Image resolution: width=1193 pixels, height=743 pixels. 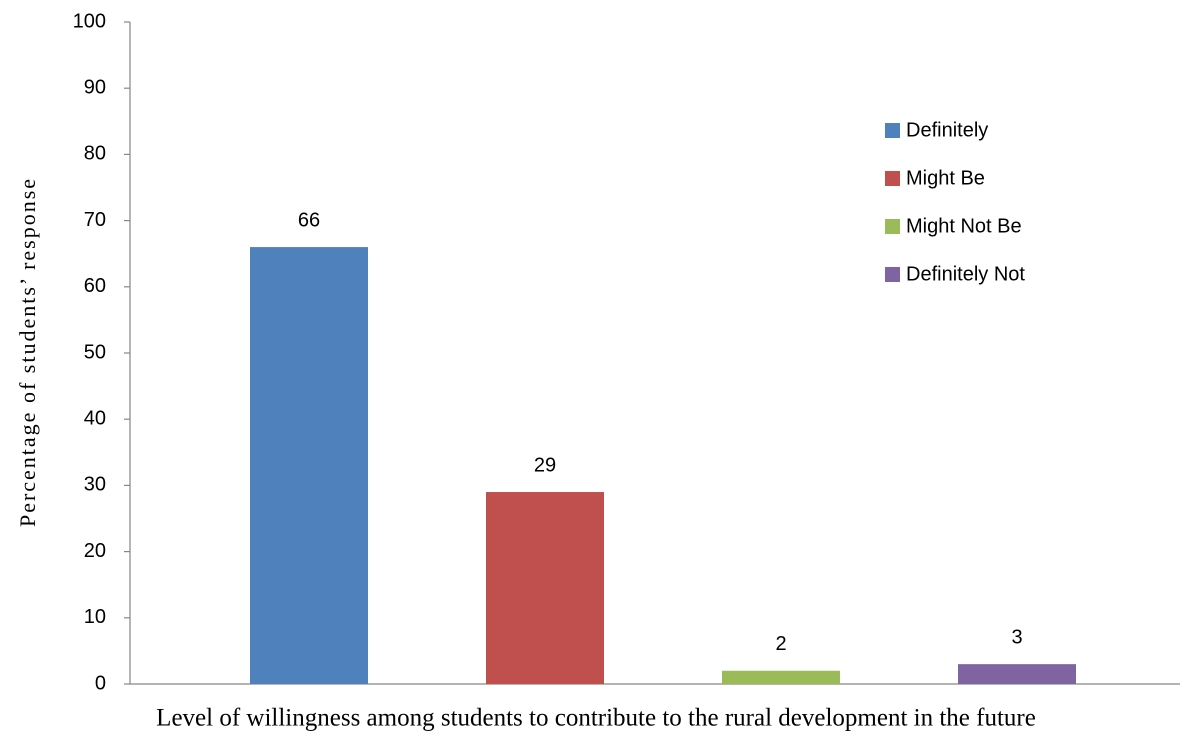 What do you see at coordinates (947, 130) in the screenshot?
I see `legend-label: Definitely` at bounding box center [947, 130].